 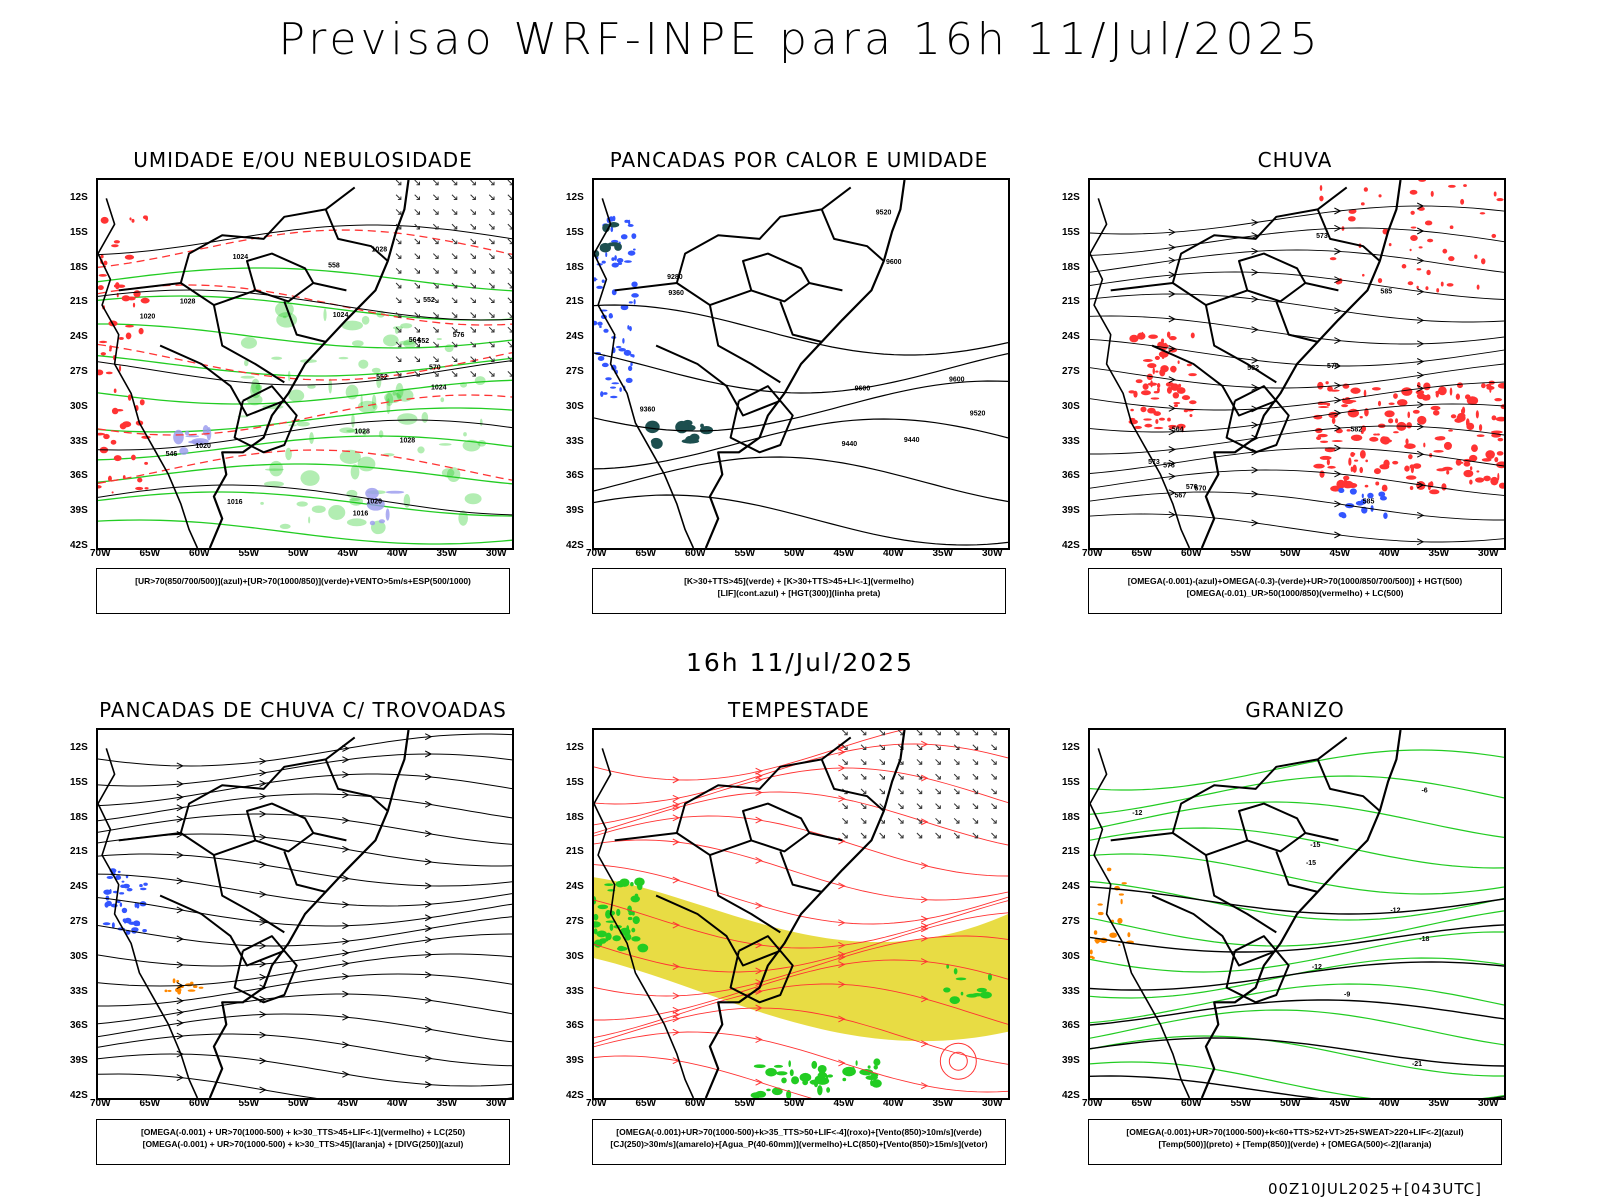 What do you see at coordinates (1295, 160) in the screenshot?
I see `panel-title: CHUVA` at bounding box center [1295, 160].